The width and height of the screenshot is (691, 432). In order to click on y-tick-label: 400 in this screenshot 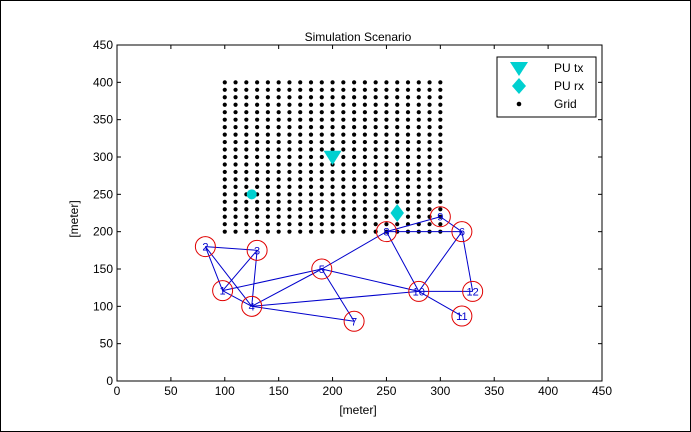, I will do `click(103, 82)`.